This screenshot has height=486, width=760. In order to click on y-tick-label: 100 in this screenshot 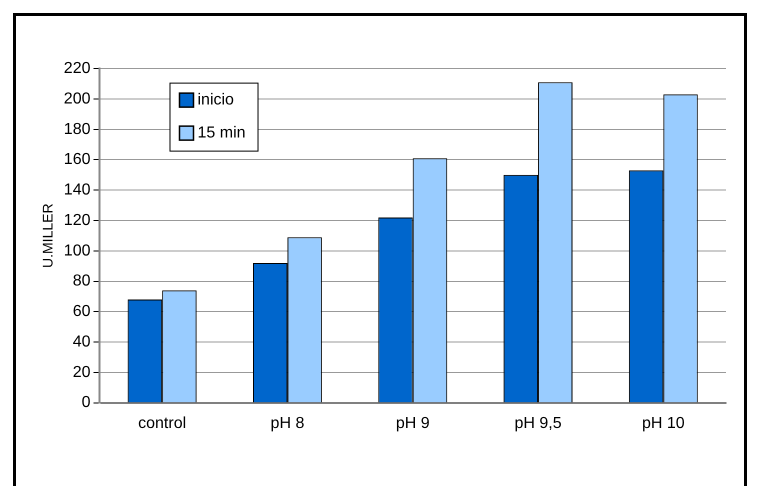, I will do `click(77, 251)`.